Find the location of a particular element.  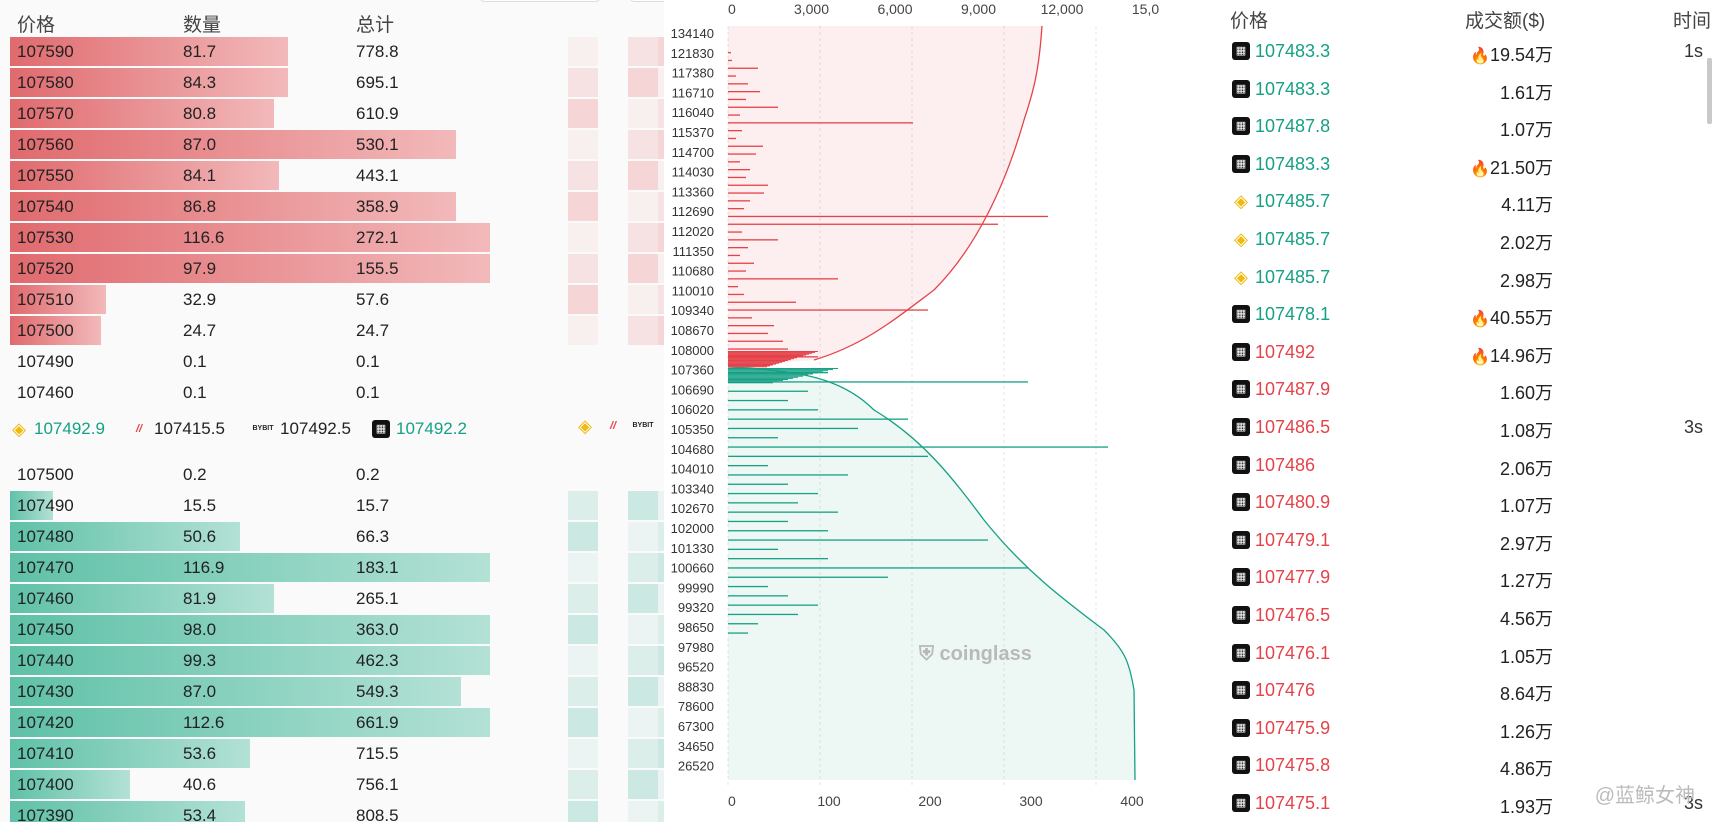

bid-row: 107460 81.9 265.1 is located at coordinates (250, 598).